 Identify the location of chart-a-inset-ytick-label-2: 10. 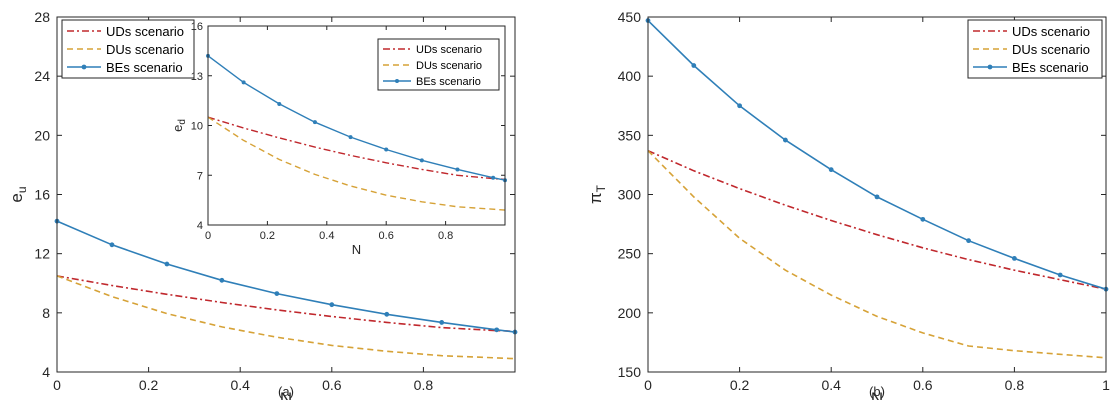
(197, 127).